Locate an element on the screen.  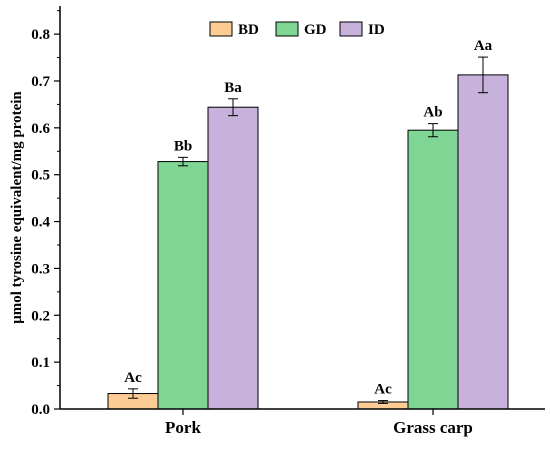
significance-label: Bb is located at coordinates (183, 146).